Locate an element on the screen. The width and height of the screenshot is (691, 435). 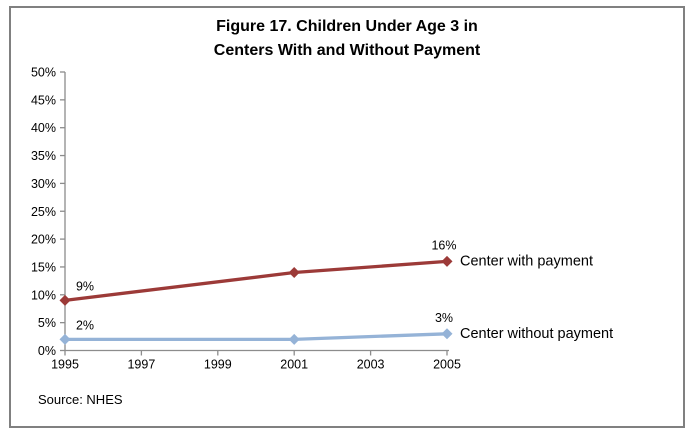
y-axis-tick-label: 10% is located at coordinates (43, 295).